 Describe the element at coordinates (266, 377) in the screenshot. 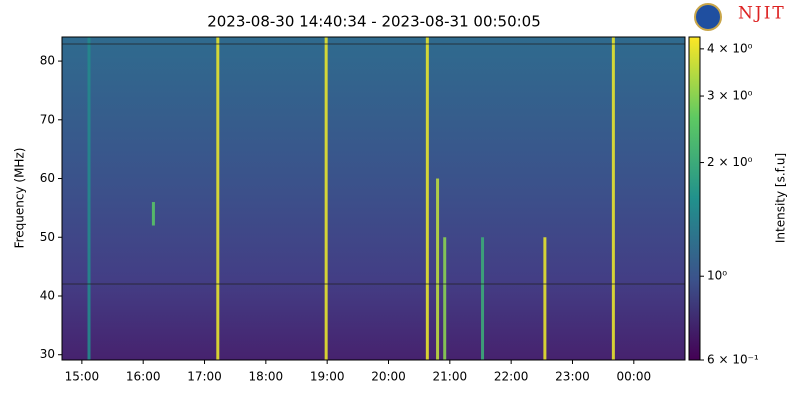

I see `x-tick-label: 18:00` at that location.